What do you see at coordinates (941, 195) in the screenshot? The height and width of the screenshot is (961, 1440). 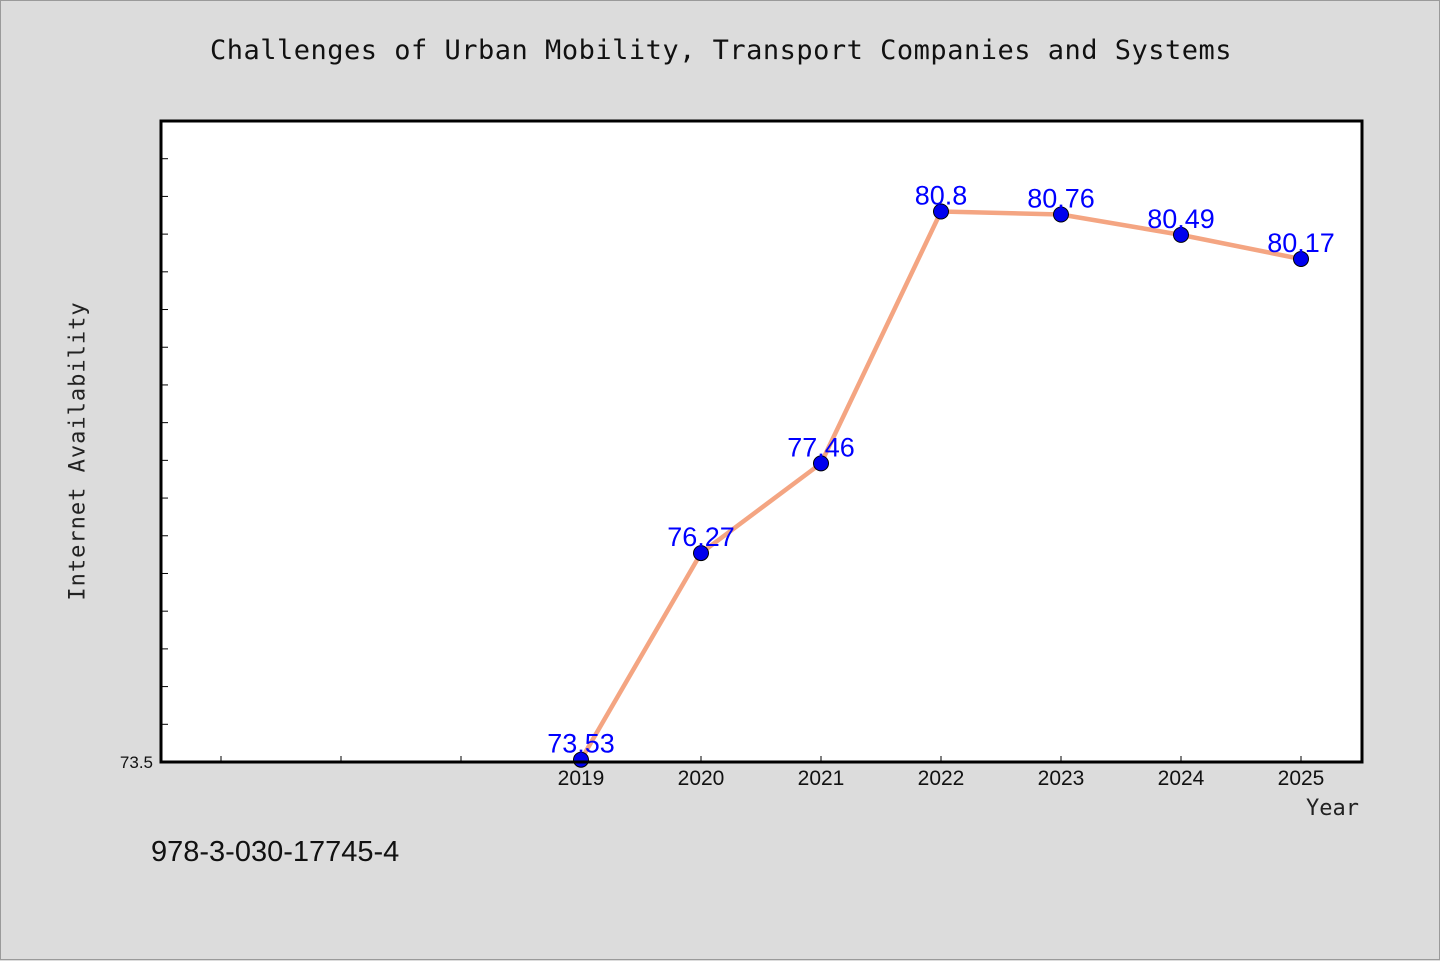 I see `data-label: 80.8` at bounding box center [941, 195].